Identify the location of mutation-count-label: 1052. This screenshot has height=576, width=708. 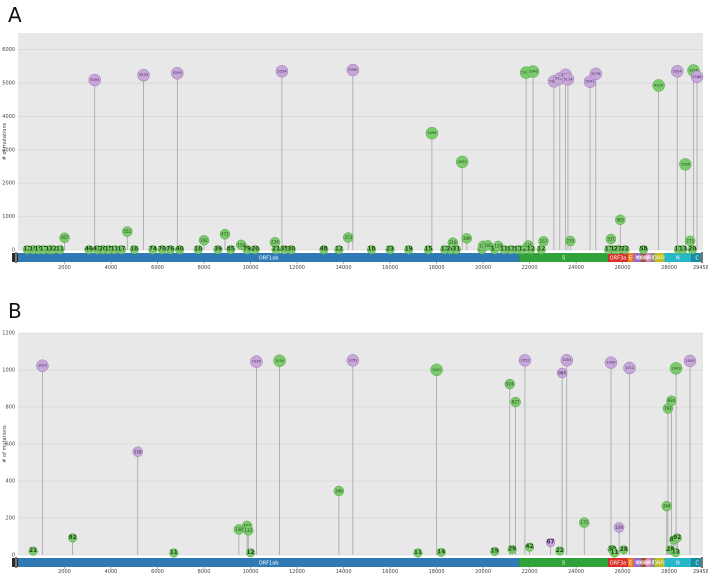
(352, 360).